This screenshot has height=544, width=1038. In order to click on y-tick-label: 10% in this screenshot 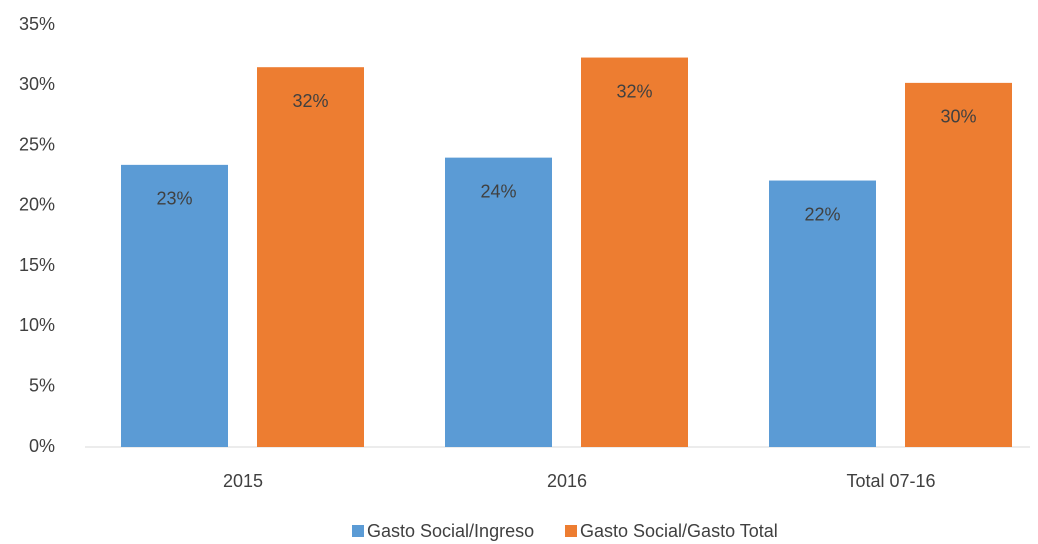, I will do `click(37, 325)`.